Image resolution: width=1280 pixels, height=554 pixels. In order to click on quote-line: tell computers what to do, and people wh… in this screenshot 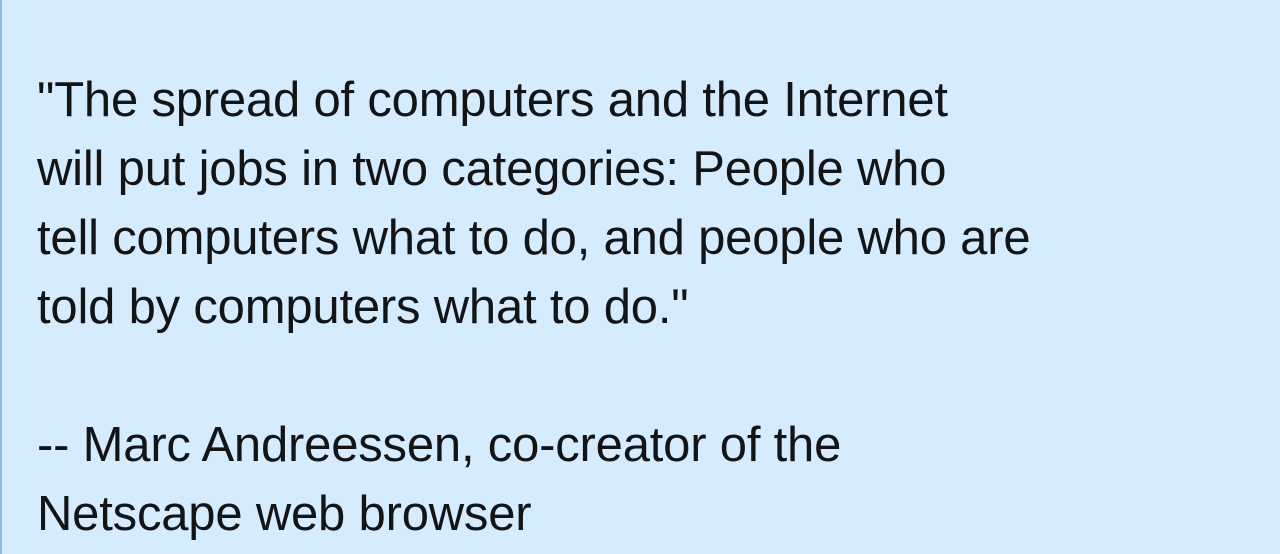, I will do `click(534, 238)`.